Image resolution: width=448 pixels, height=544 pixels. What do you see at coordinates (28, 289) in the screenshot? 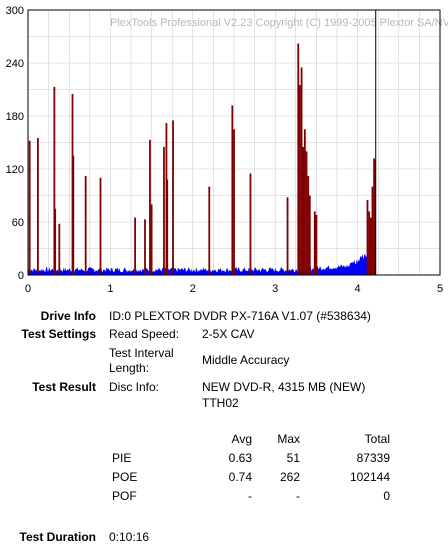
I see `x-tick-label: 0` at bounding box center [28, 289].